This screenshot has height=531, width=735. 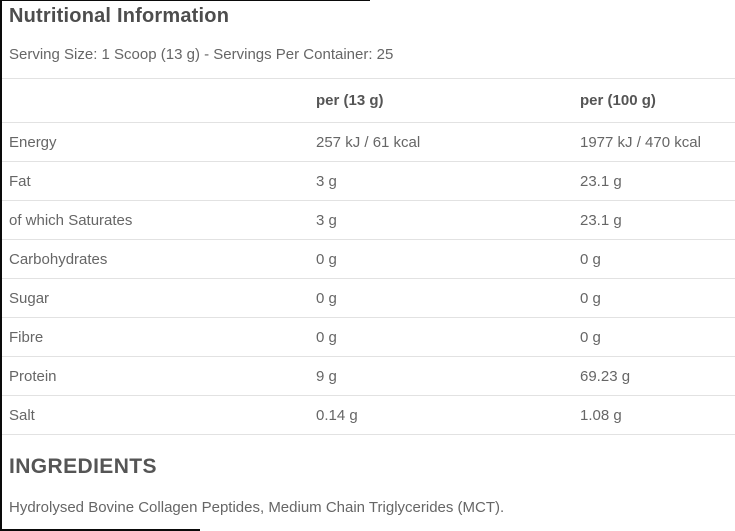 What do you see at coordinates (33, 142) in the screenshot?
I see `nutrient-label: Energy` at bounding box center [33, 142].